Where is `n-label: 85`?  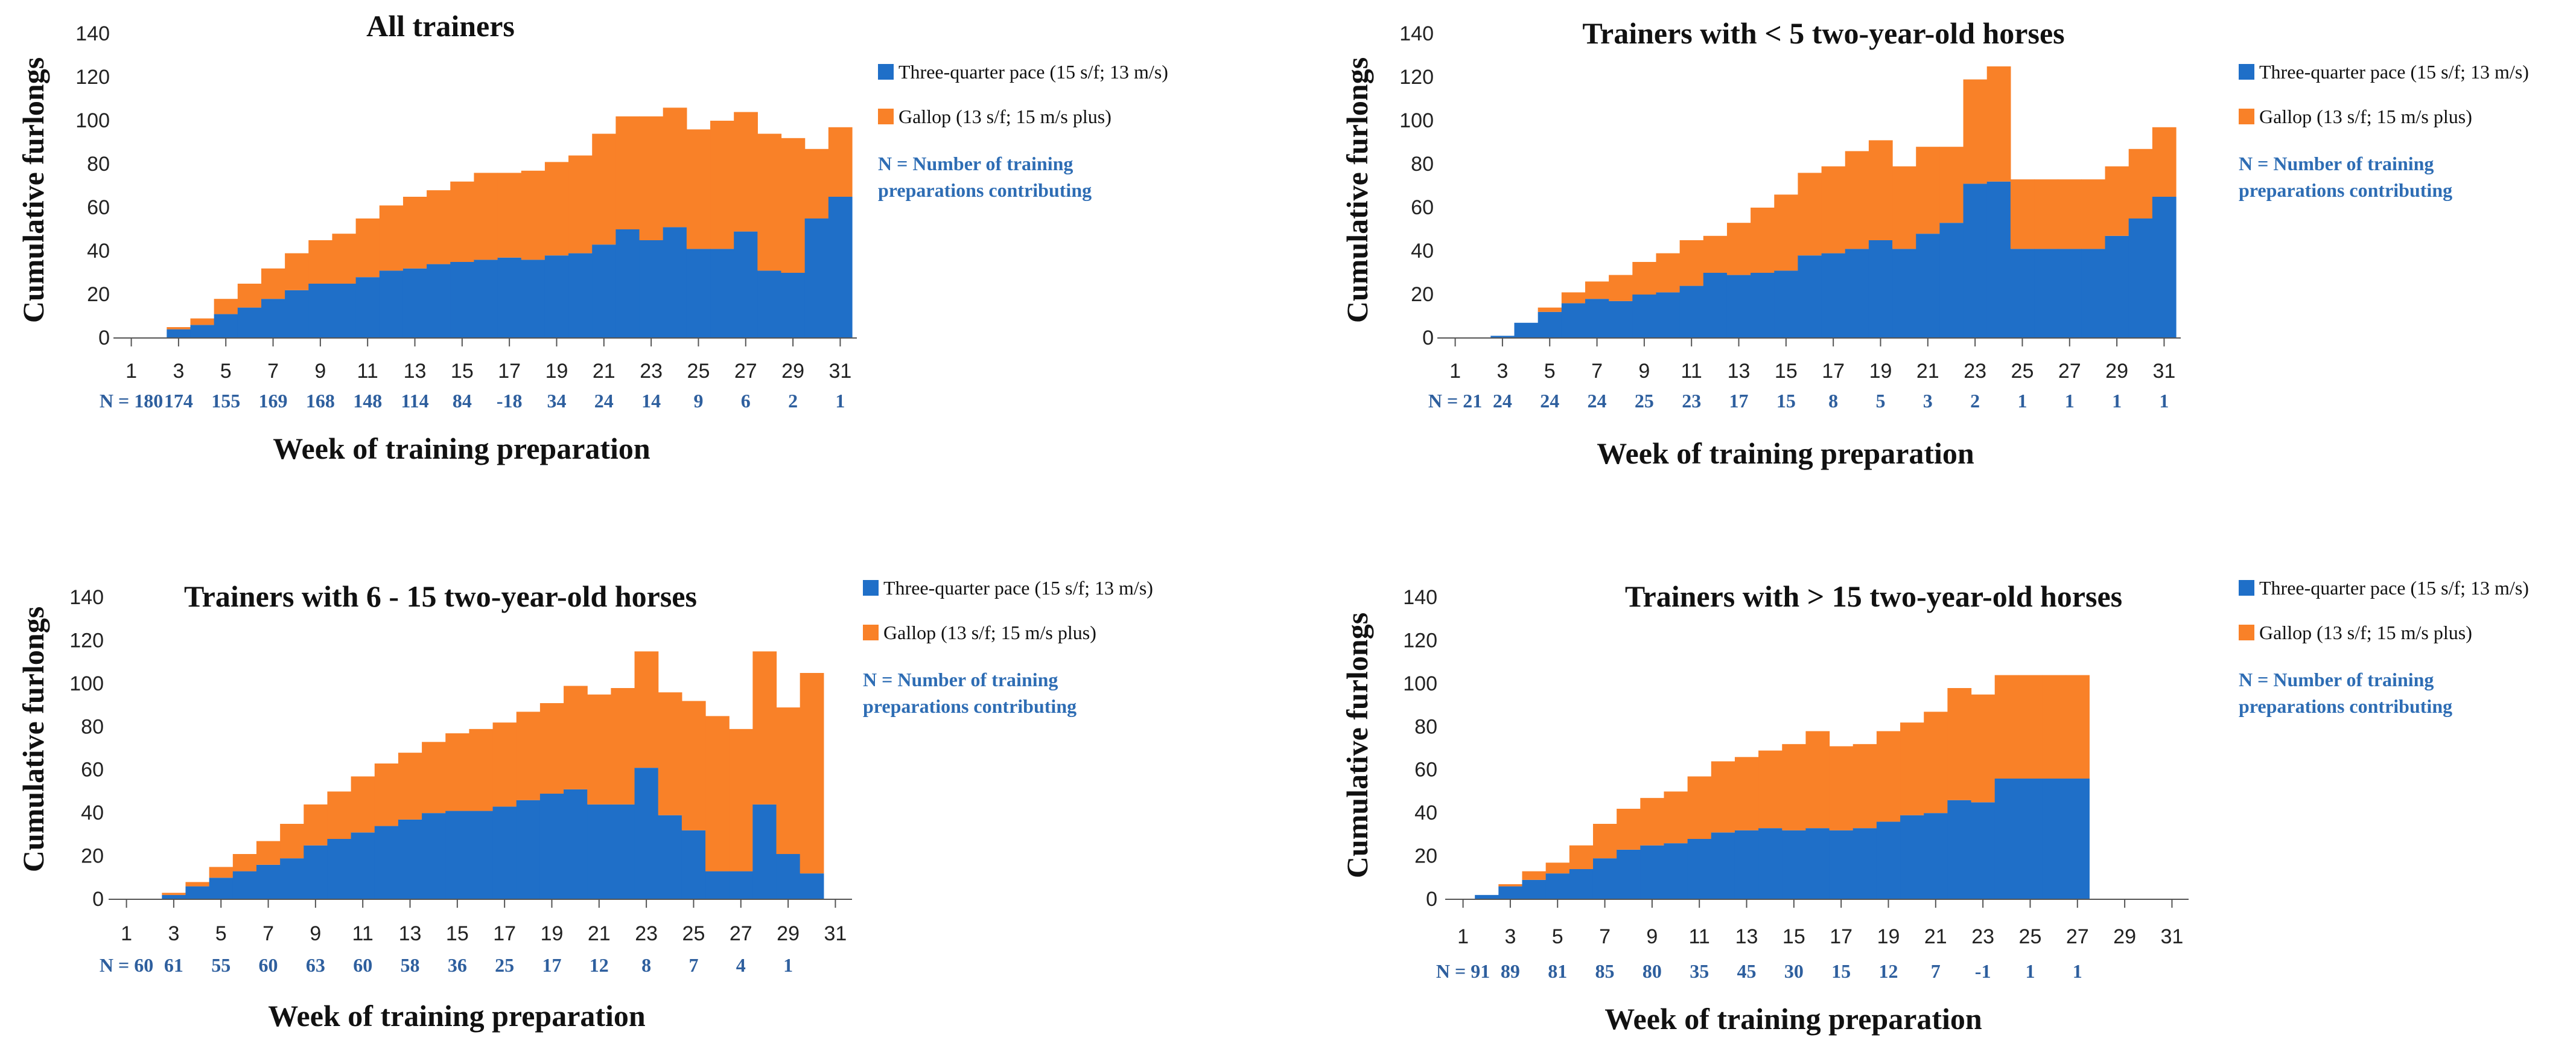 n-label: 85 is located at coordinates (1605, 971).